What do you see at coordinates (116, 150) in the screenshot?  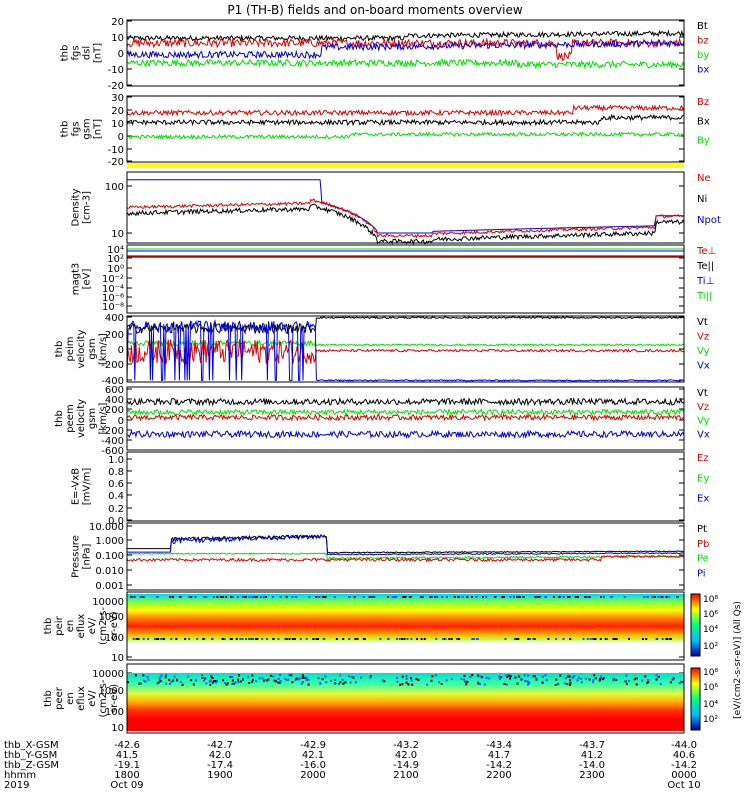 I see `ytick-fgs_gsm: -10` at bounding box center [116, 150].